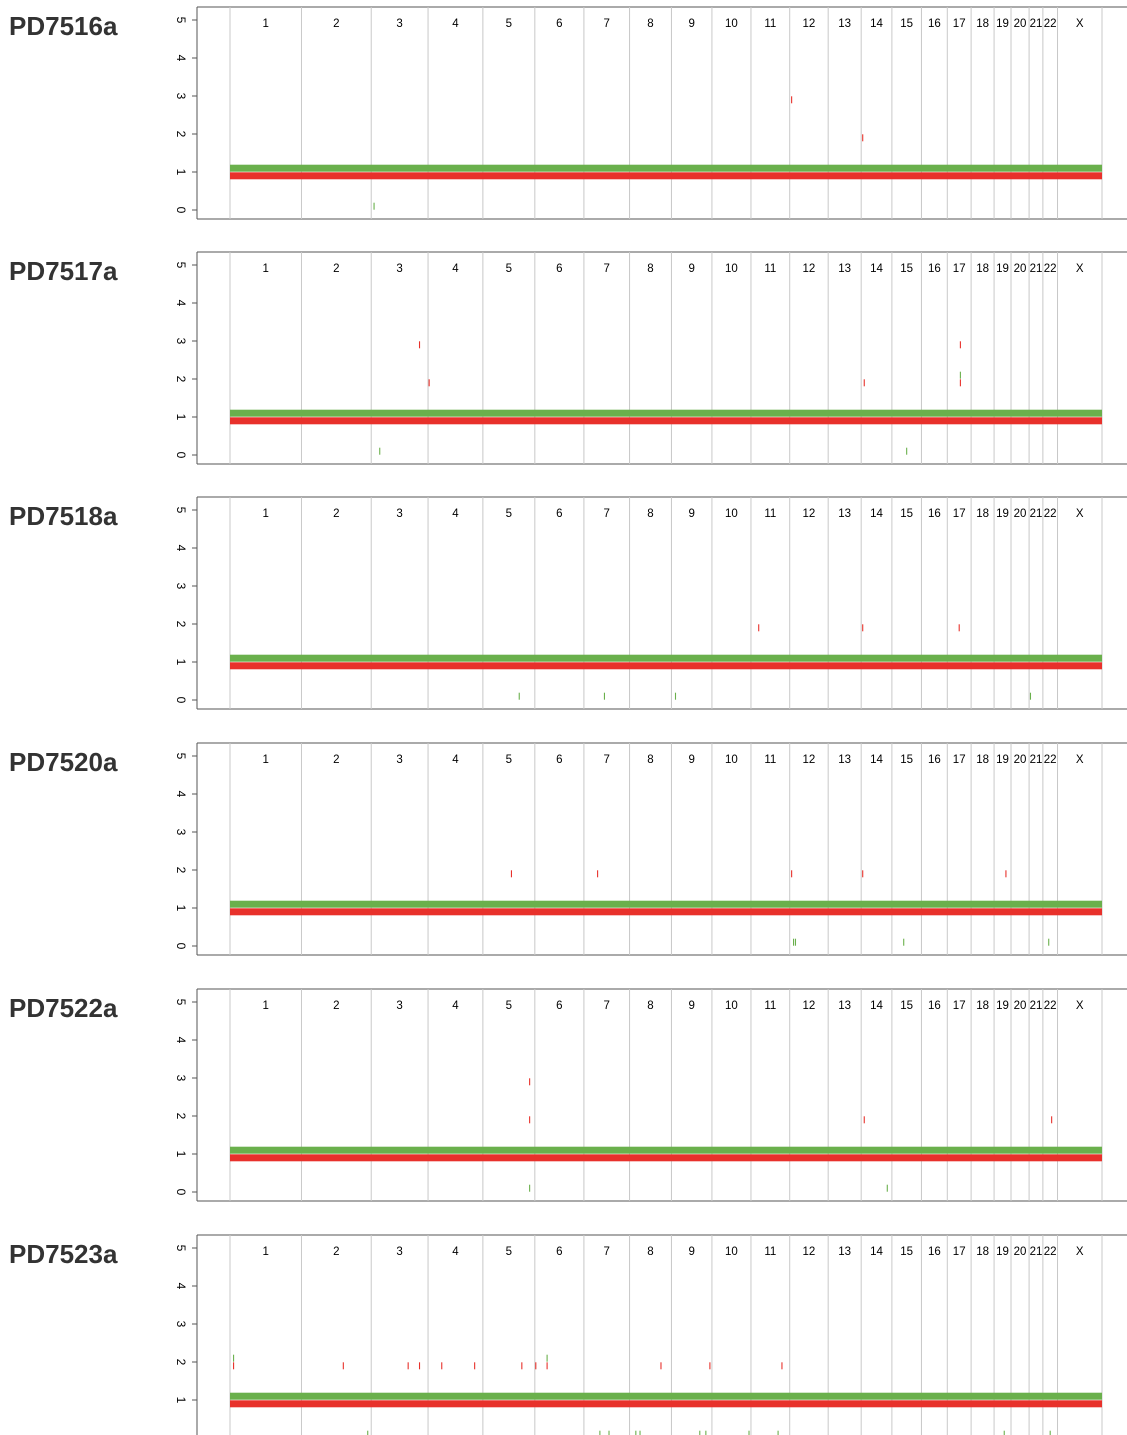  Describe the element at coordinates (399, 1006) in the screenshot. I see `chromosome-label: 3` at that location.